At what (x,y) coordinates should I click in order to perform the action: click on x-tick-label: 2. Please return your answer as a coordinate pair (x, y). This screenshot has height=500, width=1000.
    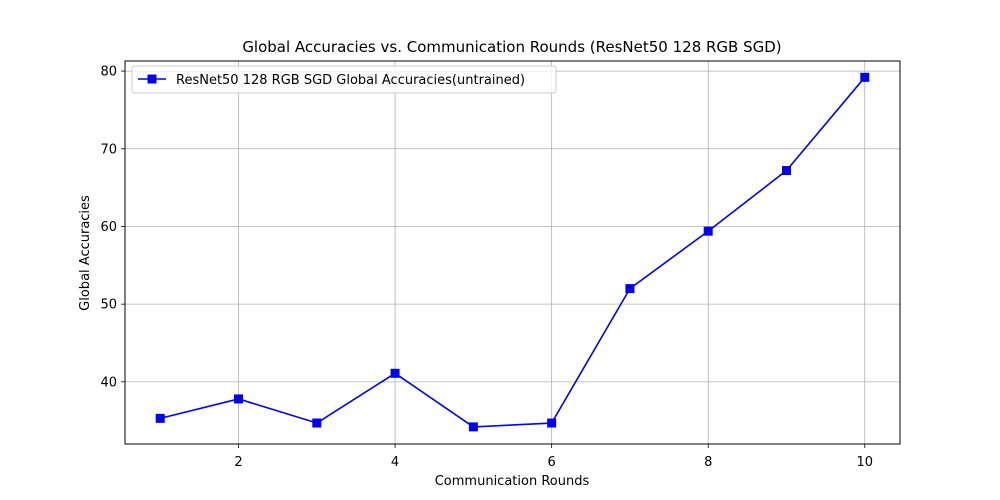
    Looking at the image, I should click on (238, 462).